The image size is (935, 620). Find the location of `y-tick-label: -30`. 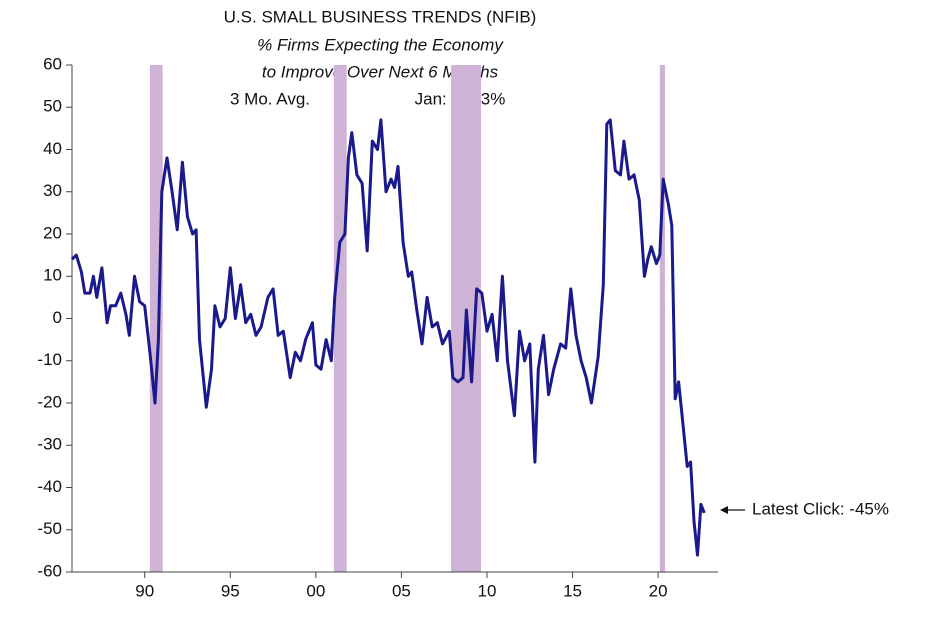

y-tick-label: -30 is located at coordinates (49, 444).